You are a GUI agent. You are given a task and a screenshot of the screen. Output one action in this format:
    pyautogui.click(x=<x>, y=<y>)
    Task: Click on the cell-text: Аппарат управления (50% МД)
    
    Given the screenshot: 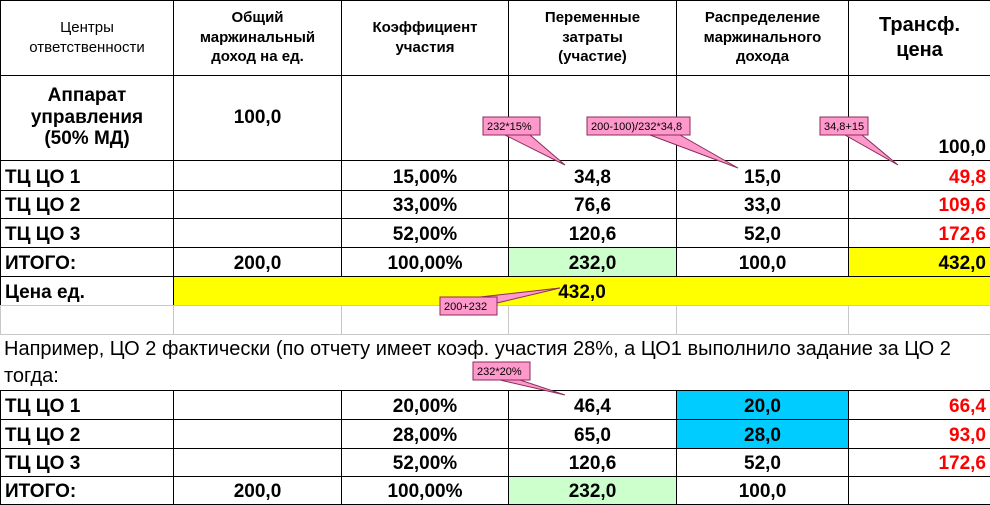 What is the action you would take?
    pyautogui.click(x=87, y=117)
    